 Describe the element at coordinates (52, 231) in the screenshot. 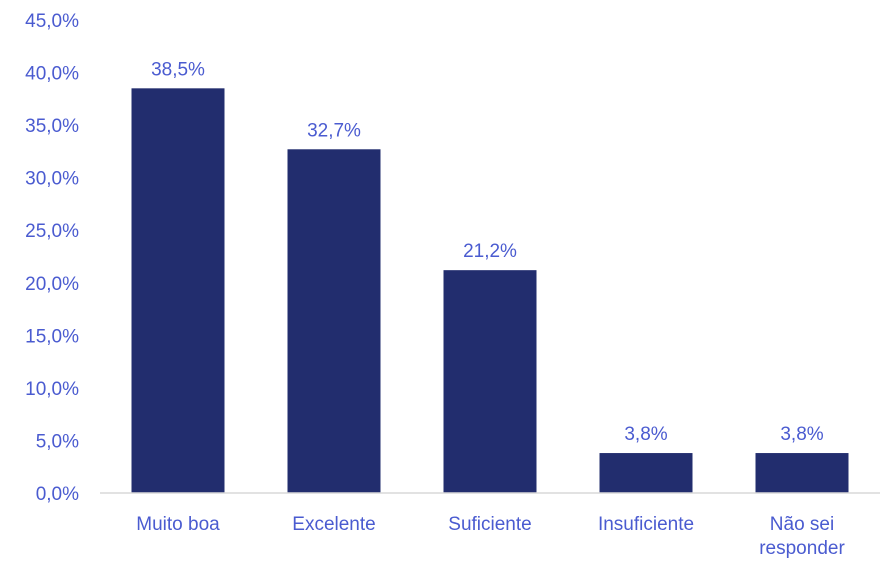

I see `y-tick-label: 25,0%` at that location.